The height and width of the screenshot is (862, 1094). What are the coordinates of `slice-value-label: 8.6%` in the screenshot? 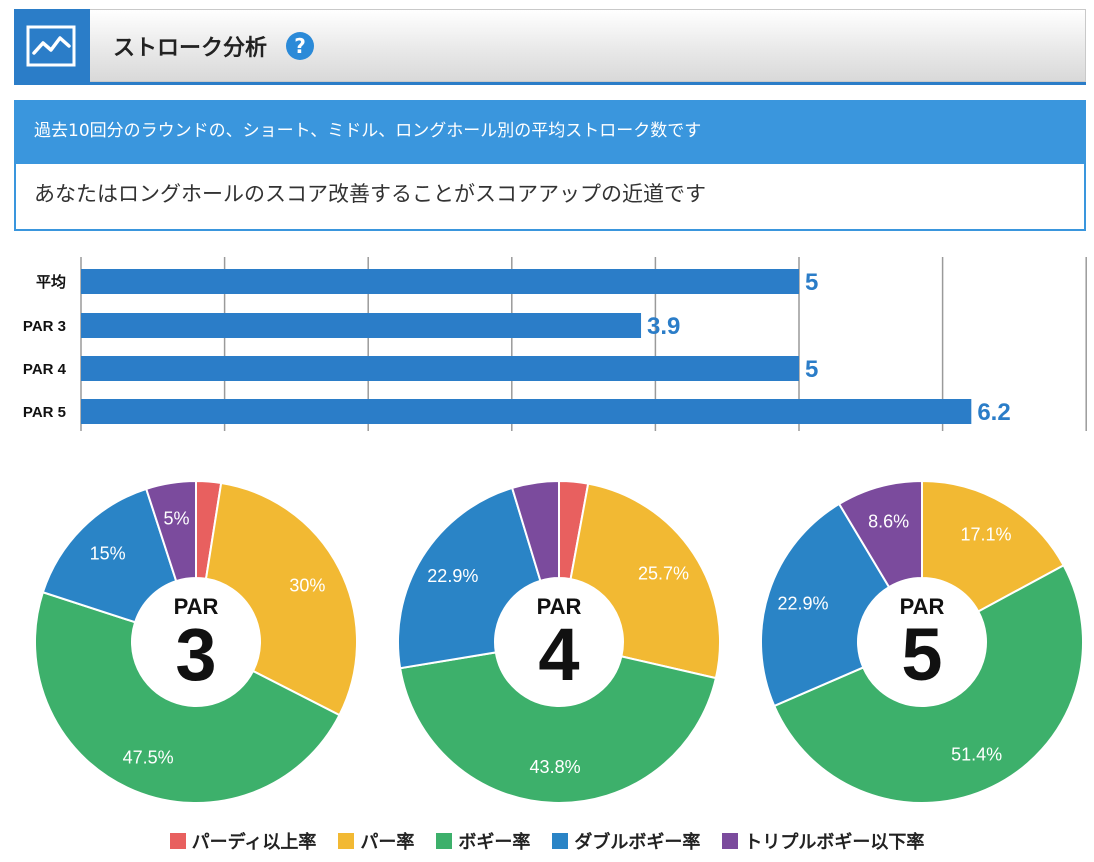 It's located at (888, 522).